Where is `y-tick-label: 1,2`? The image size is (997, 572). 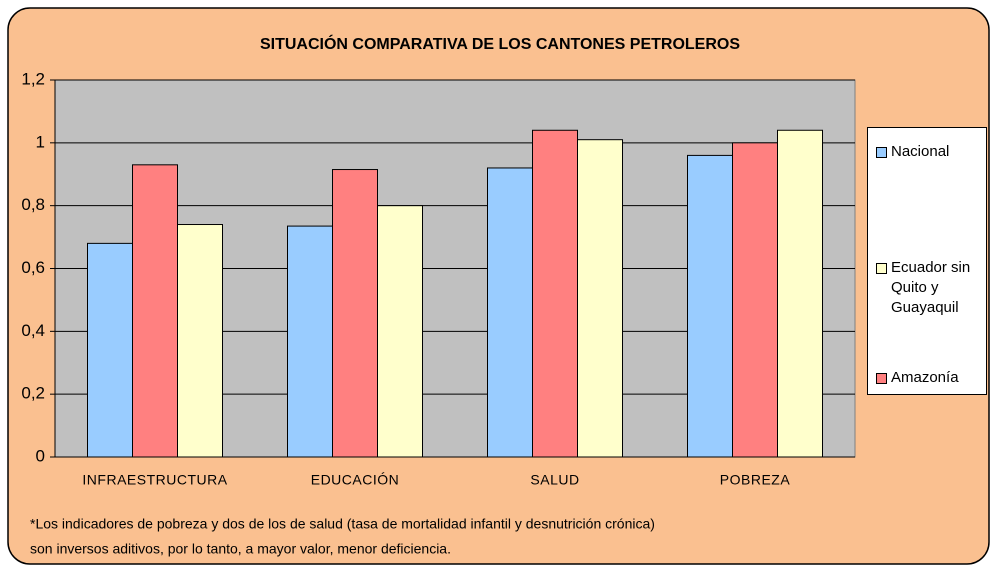 y-tick-label: 1,2 is located at coordinates (33, 78).